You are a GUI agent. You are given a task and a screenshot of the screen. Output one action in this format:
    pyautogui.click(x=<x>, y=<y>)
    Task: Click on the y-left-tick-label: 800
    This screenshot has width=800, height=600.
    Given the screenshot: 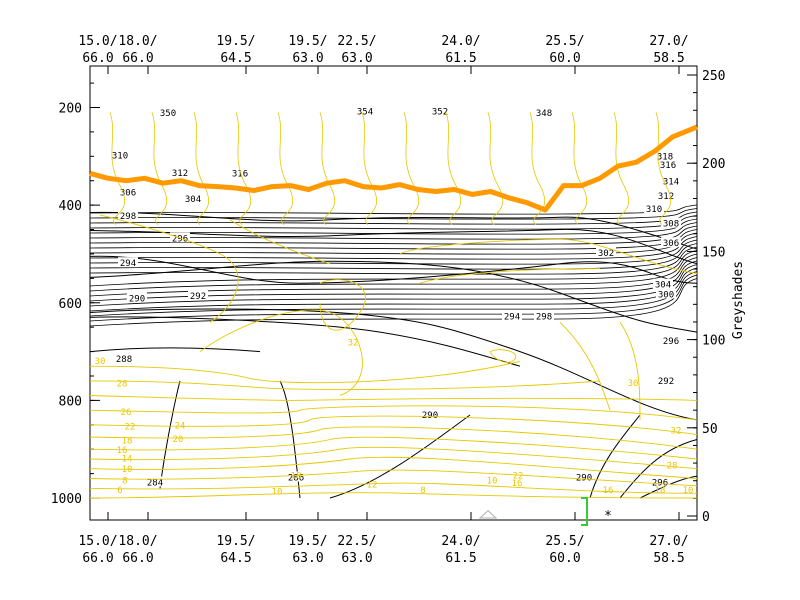 What is the action you would take?
    pyautogui.click(x=70, y=401)
    